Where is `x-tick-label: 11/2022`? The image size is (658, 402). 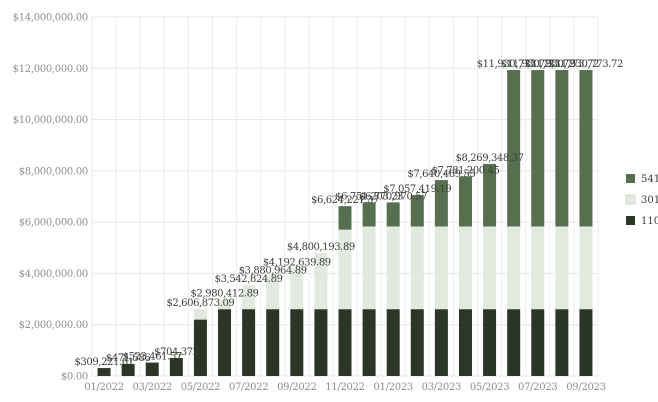 x-tick-label: 11/2022 is located at coordinates (344, 387).